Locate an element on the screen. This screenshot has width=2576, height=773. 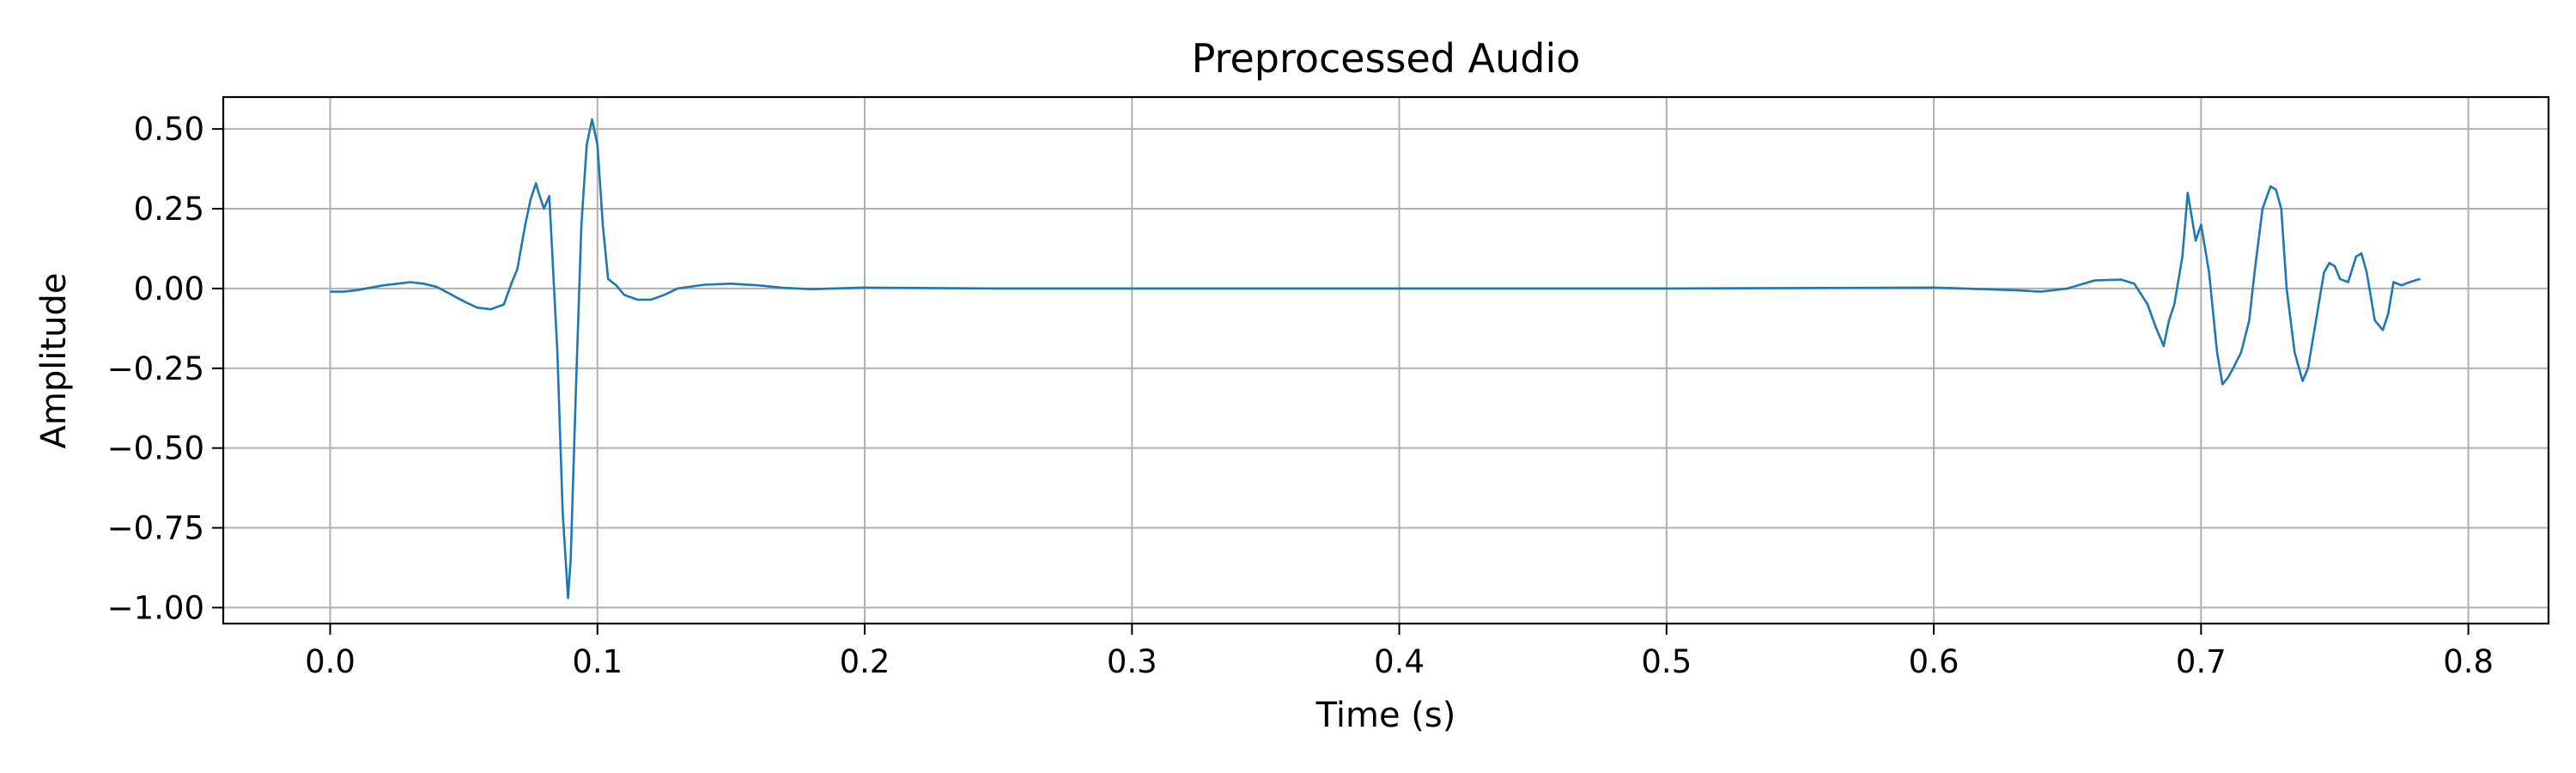
y-tick-label: −1.00 is located at coordinates (155, 607).